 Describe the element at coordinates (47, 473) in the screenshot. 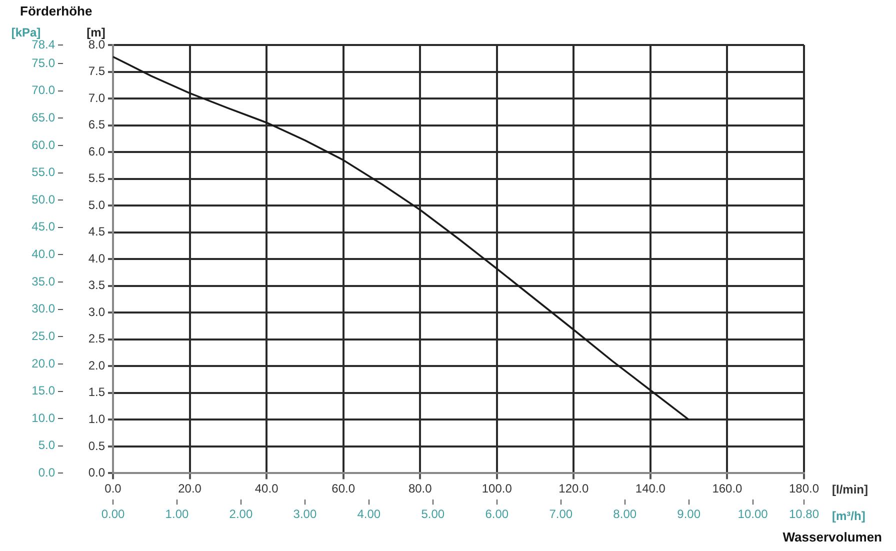

I see `y2-tick-label: 0.0` at that location.